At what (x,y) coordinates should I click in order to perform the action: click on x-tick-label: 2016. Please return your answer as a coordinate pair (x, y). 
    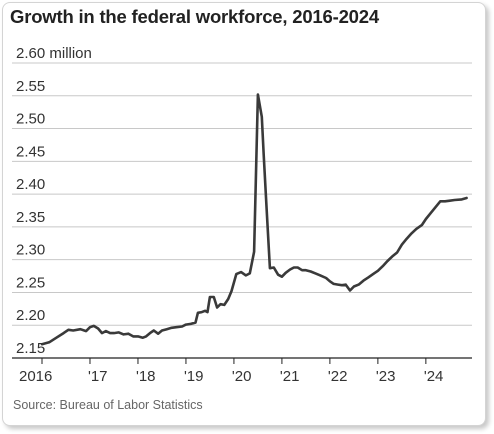
    Looking at the image, I should click on (35, 376).